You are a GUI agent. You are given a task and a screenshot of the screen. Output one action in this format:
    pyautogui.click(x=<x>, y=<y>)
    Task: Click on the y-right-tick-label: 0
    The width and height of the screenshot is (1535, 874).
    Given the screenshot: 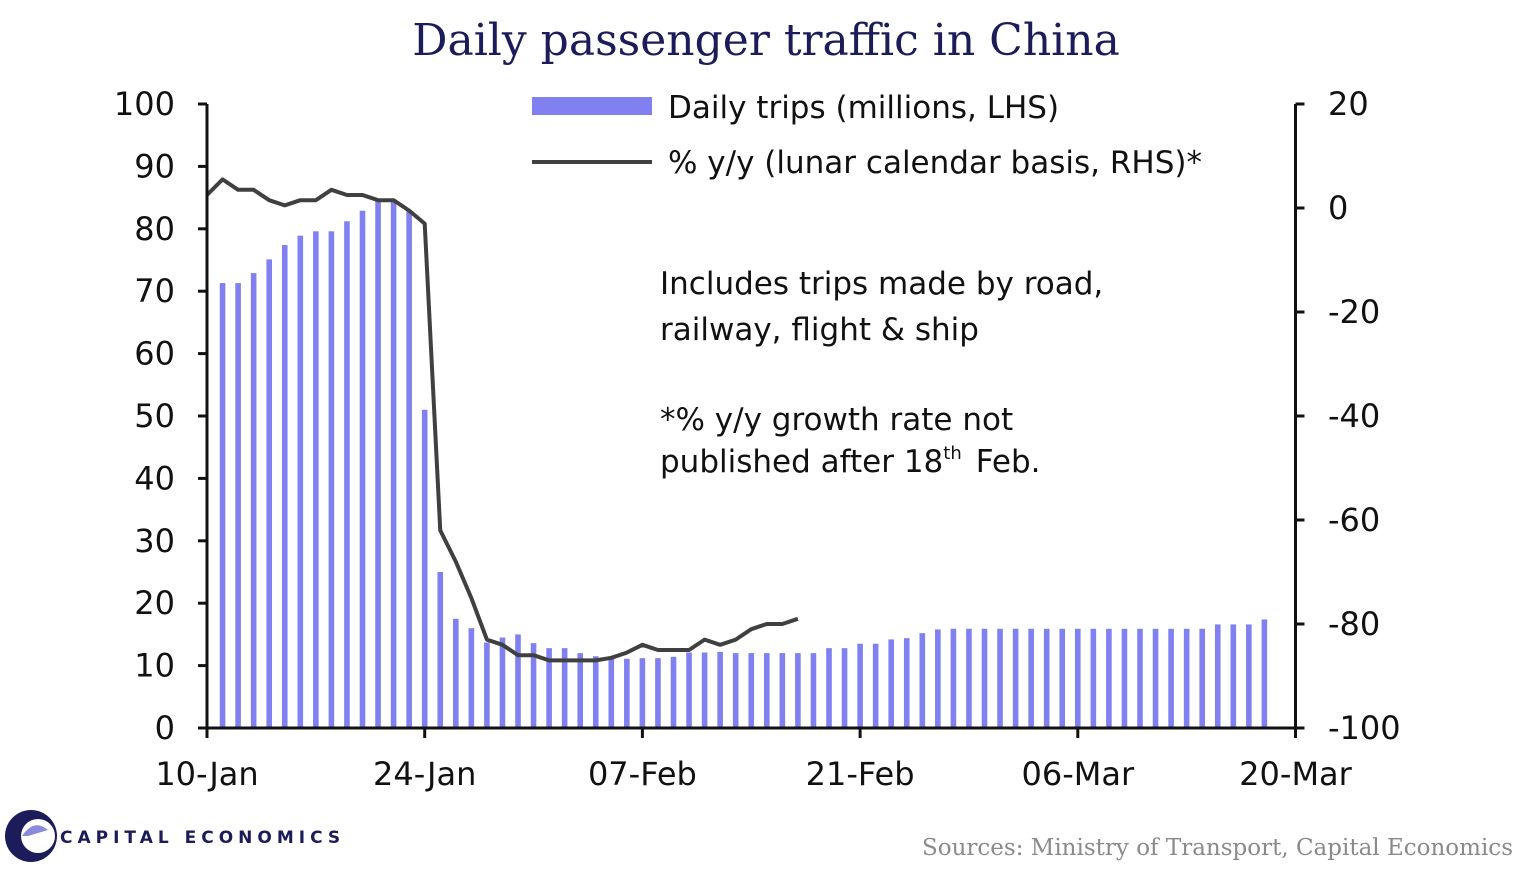 What is the action you would take?
    pyautogui.click(x=1338, y=208)
    